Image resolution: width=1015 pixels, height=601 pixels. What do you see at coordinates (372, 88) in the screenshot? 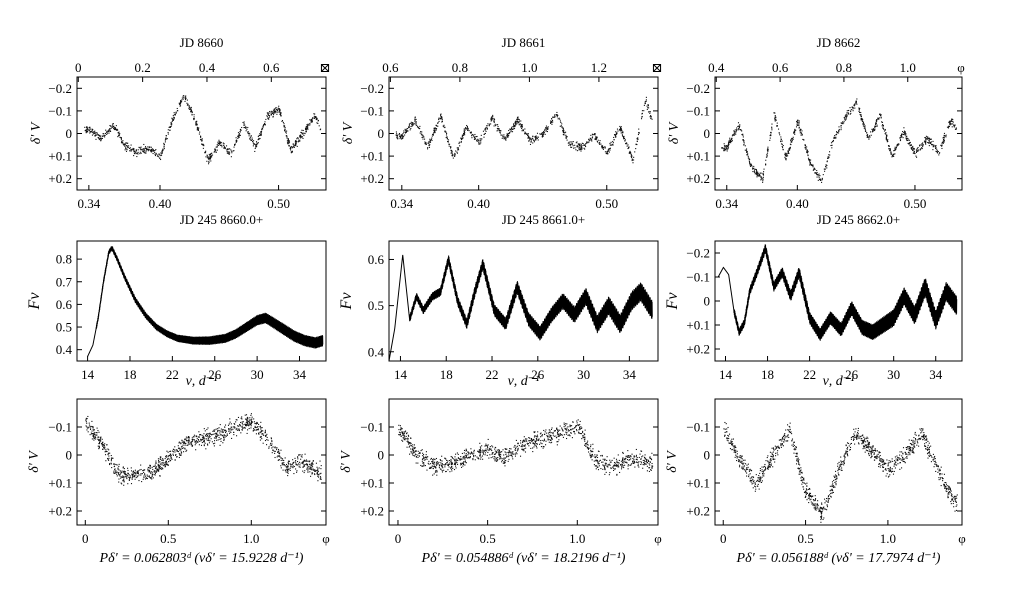
I see `y-tick-label: −0.2` at bounding box center [372, 88].